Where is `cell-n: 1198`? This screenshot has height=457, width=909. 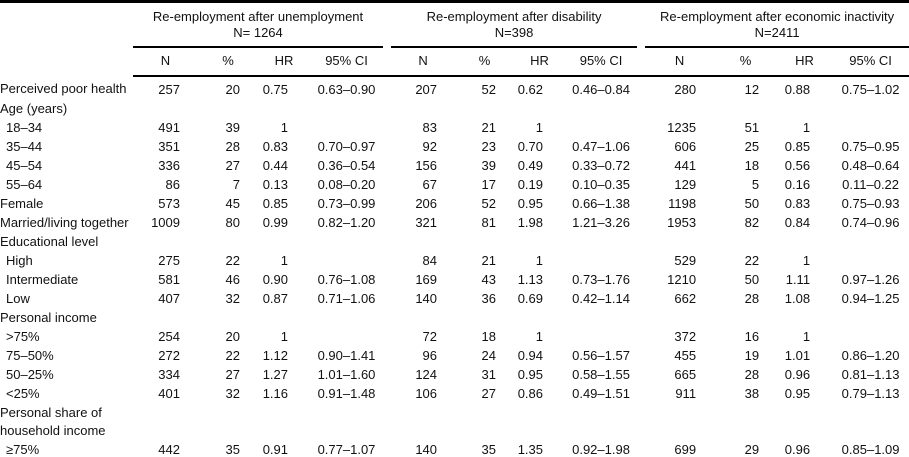 cell-n: 1198 is located at coordinates (682, 203).